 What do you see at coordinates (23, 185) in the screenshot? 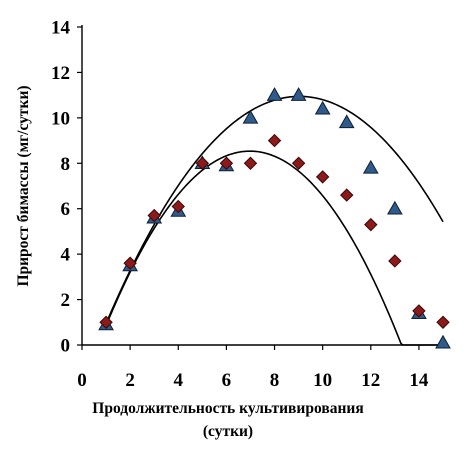
I see `y-axis-title: Прирост бимассы (мг/сутки)` at bounding box center [23, 185].